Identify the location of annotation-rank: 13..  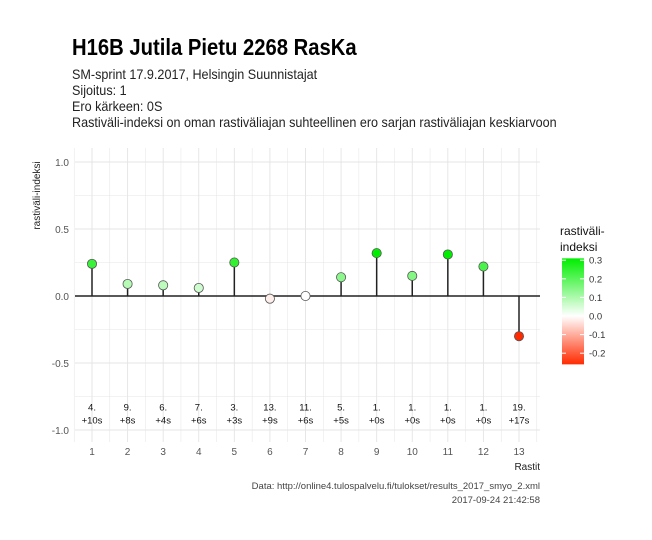
(269, 408).